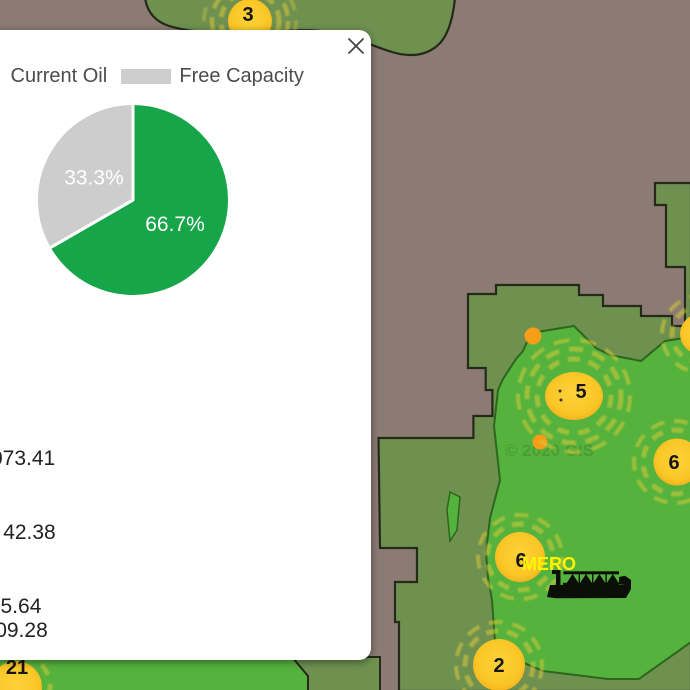 This screenshot has width=690, height=690. Describe the element at coordinates (17, 668) in the screenshot. I see `svg-text: 21` at that location.